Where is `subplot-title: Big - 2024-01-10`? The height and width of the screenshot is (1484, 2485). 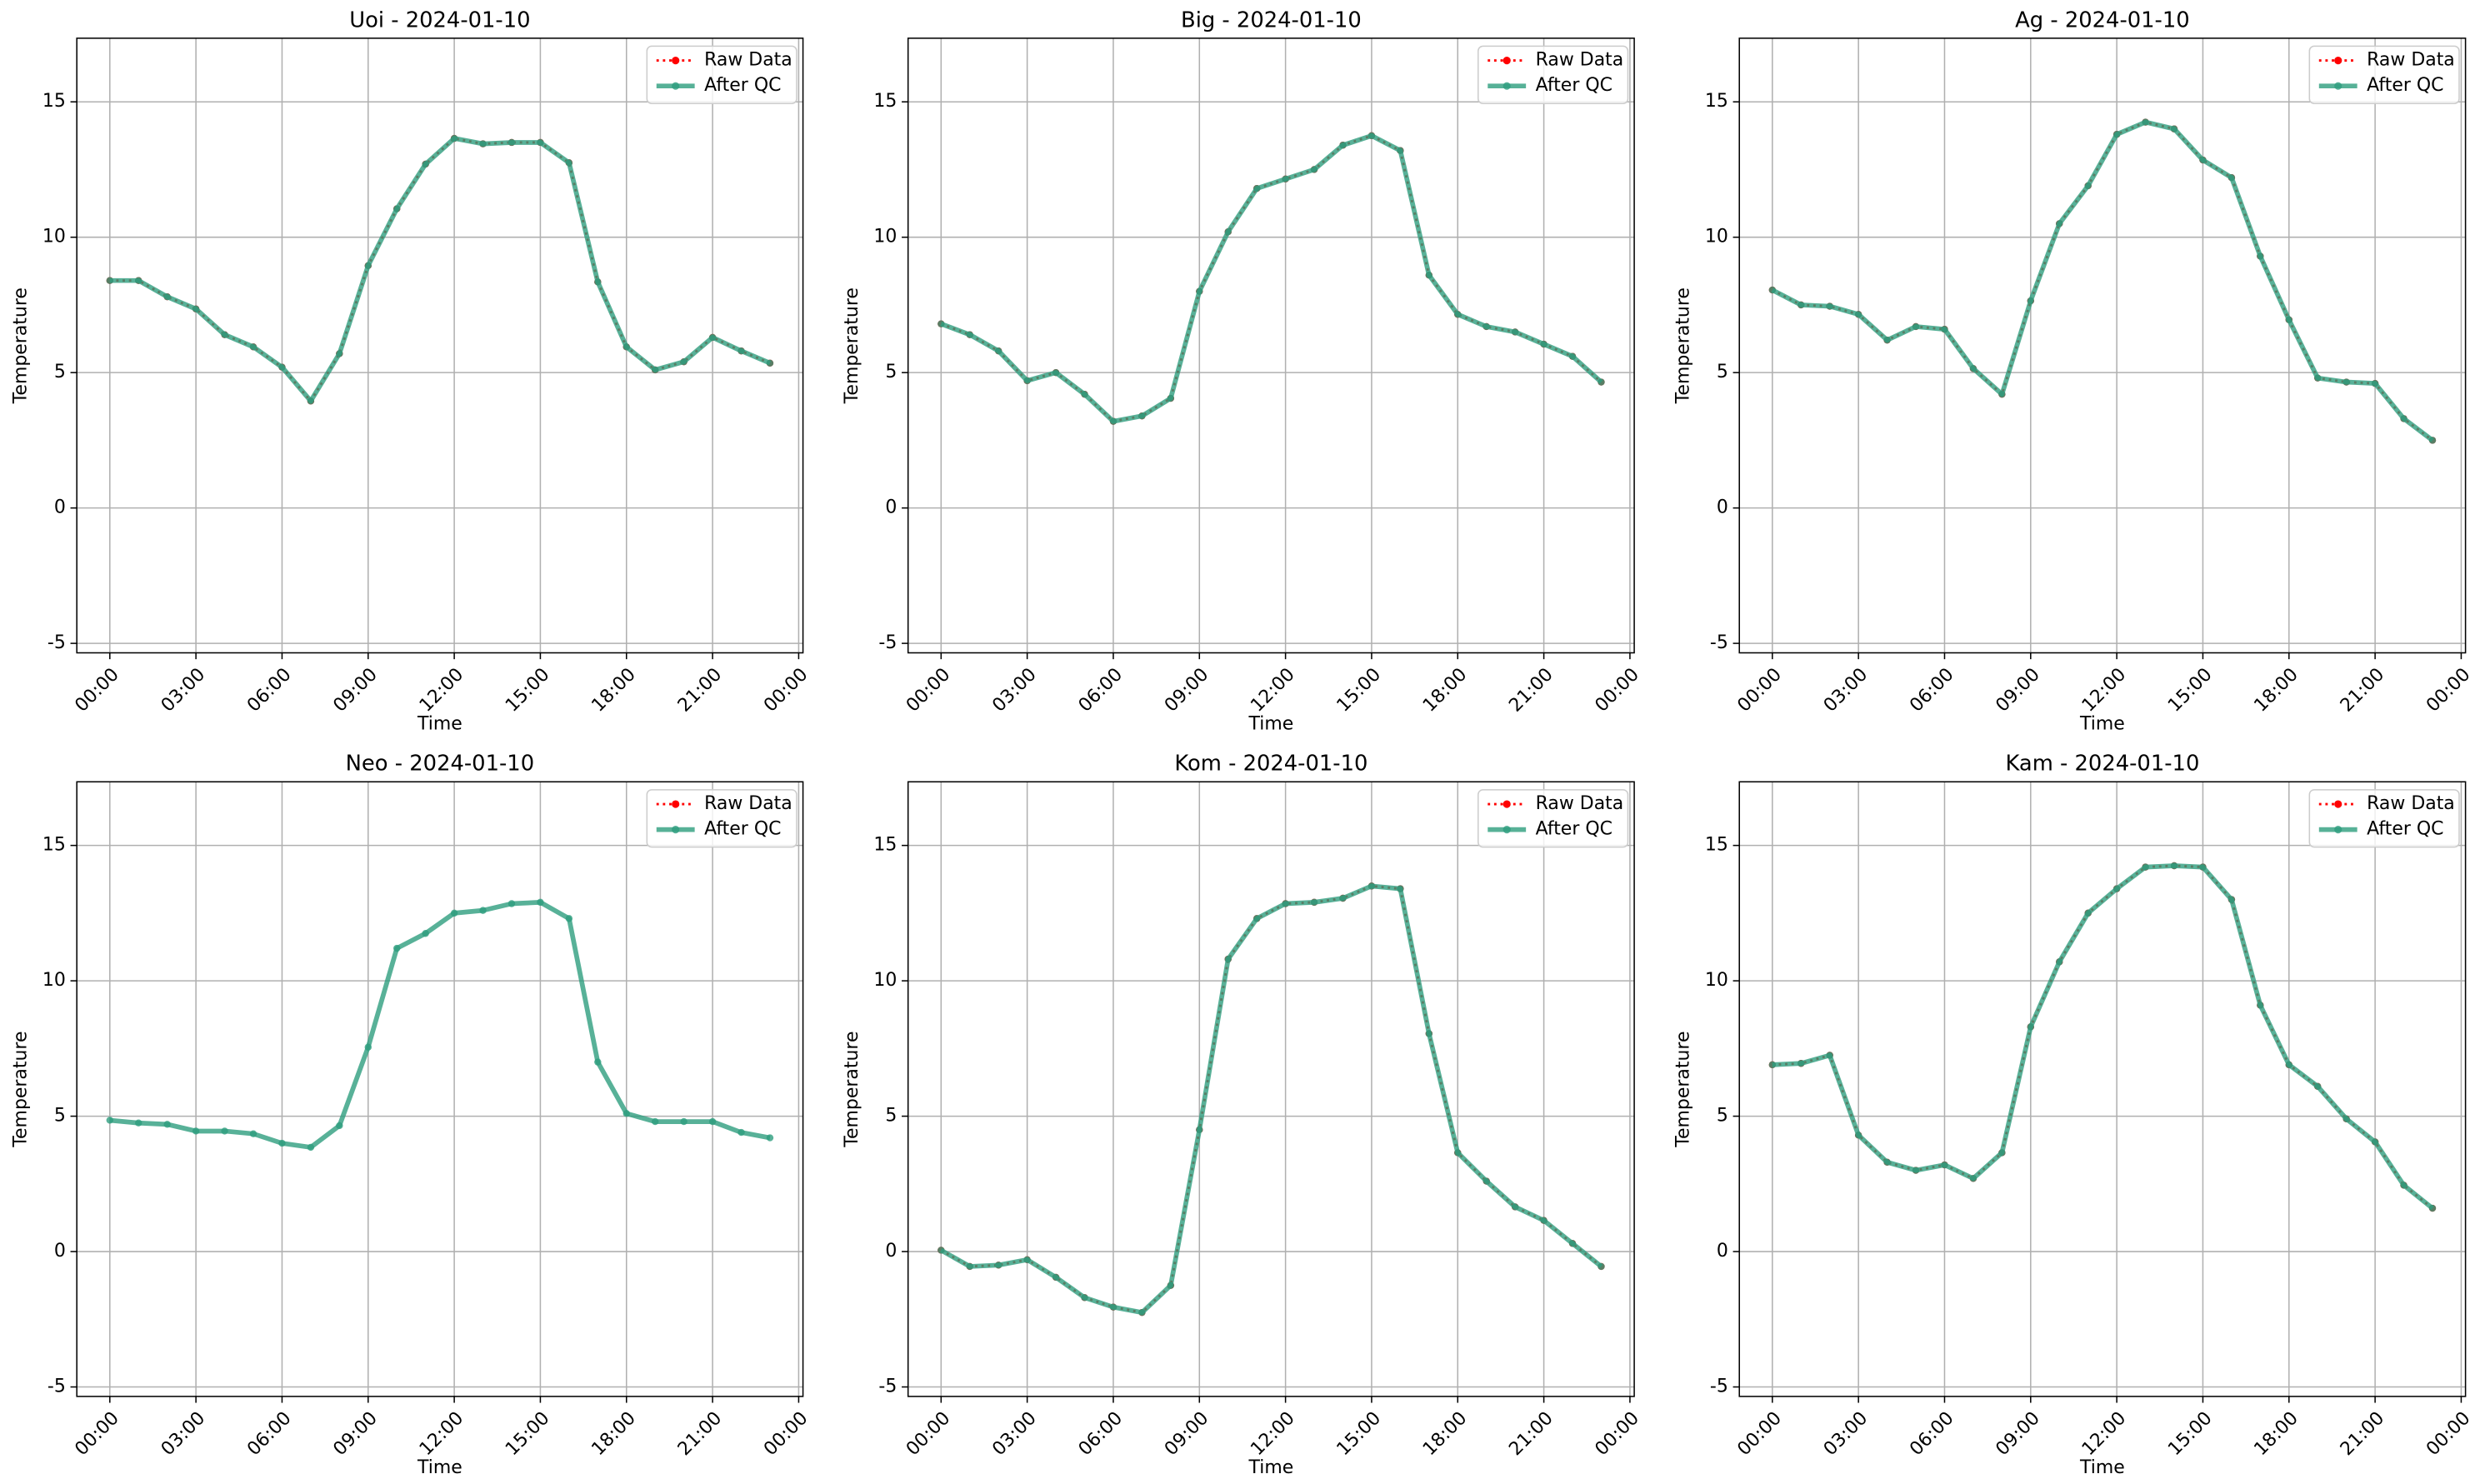 subplot-title: Big - 2024-01-10 is located at coordinates (1271, 19).